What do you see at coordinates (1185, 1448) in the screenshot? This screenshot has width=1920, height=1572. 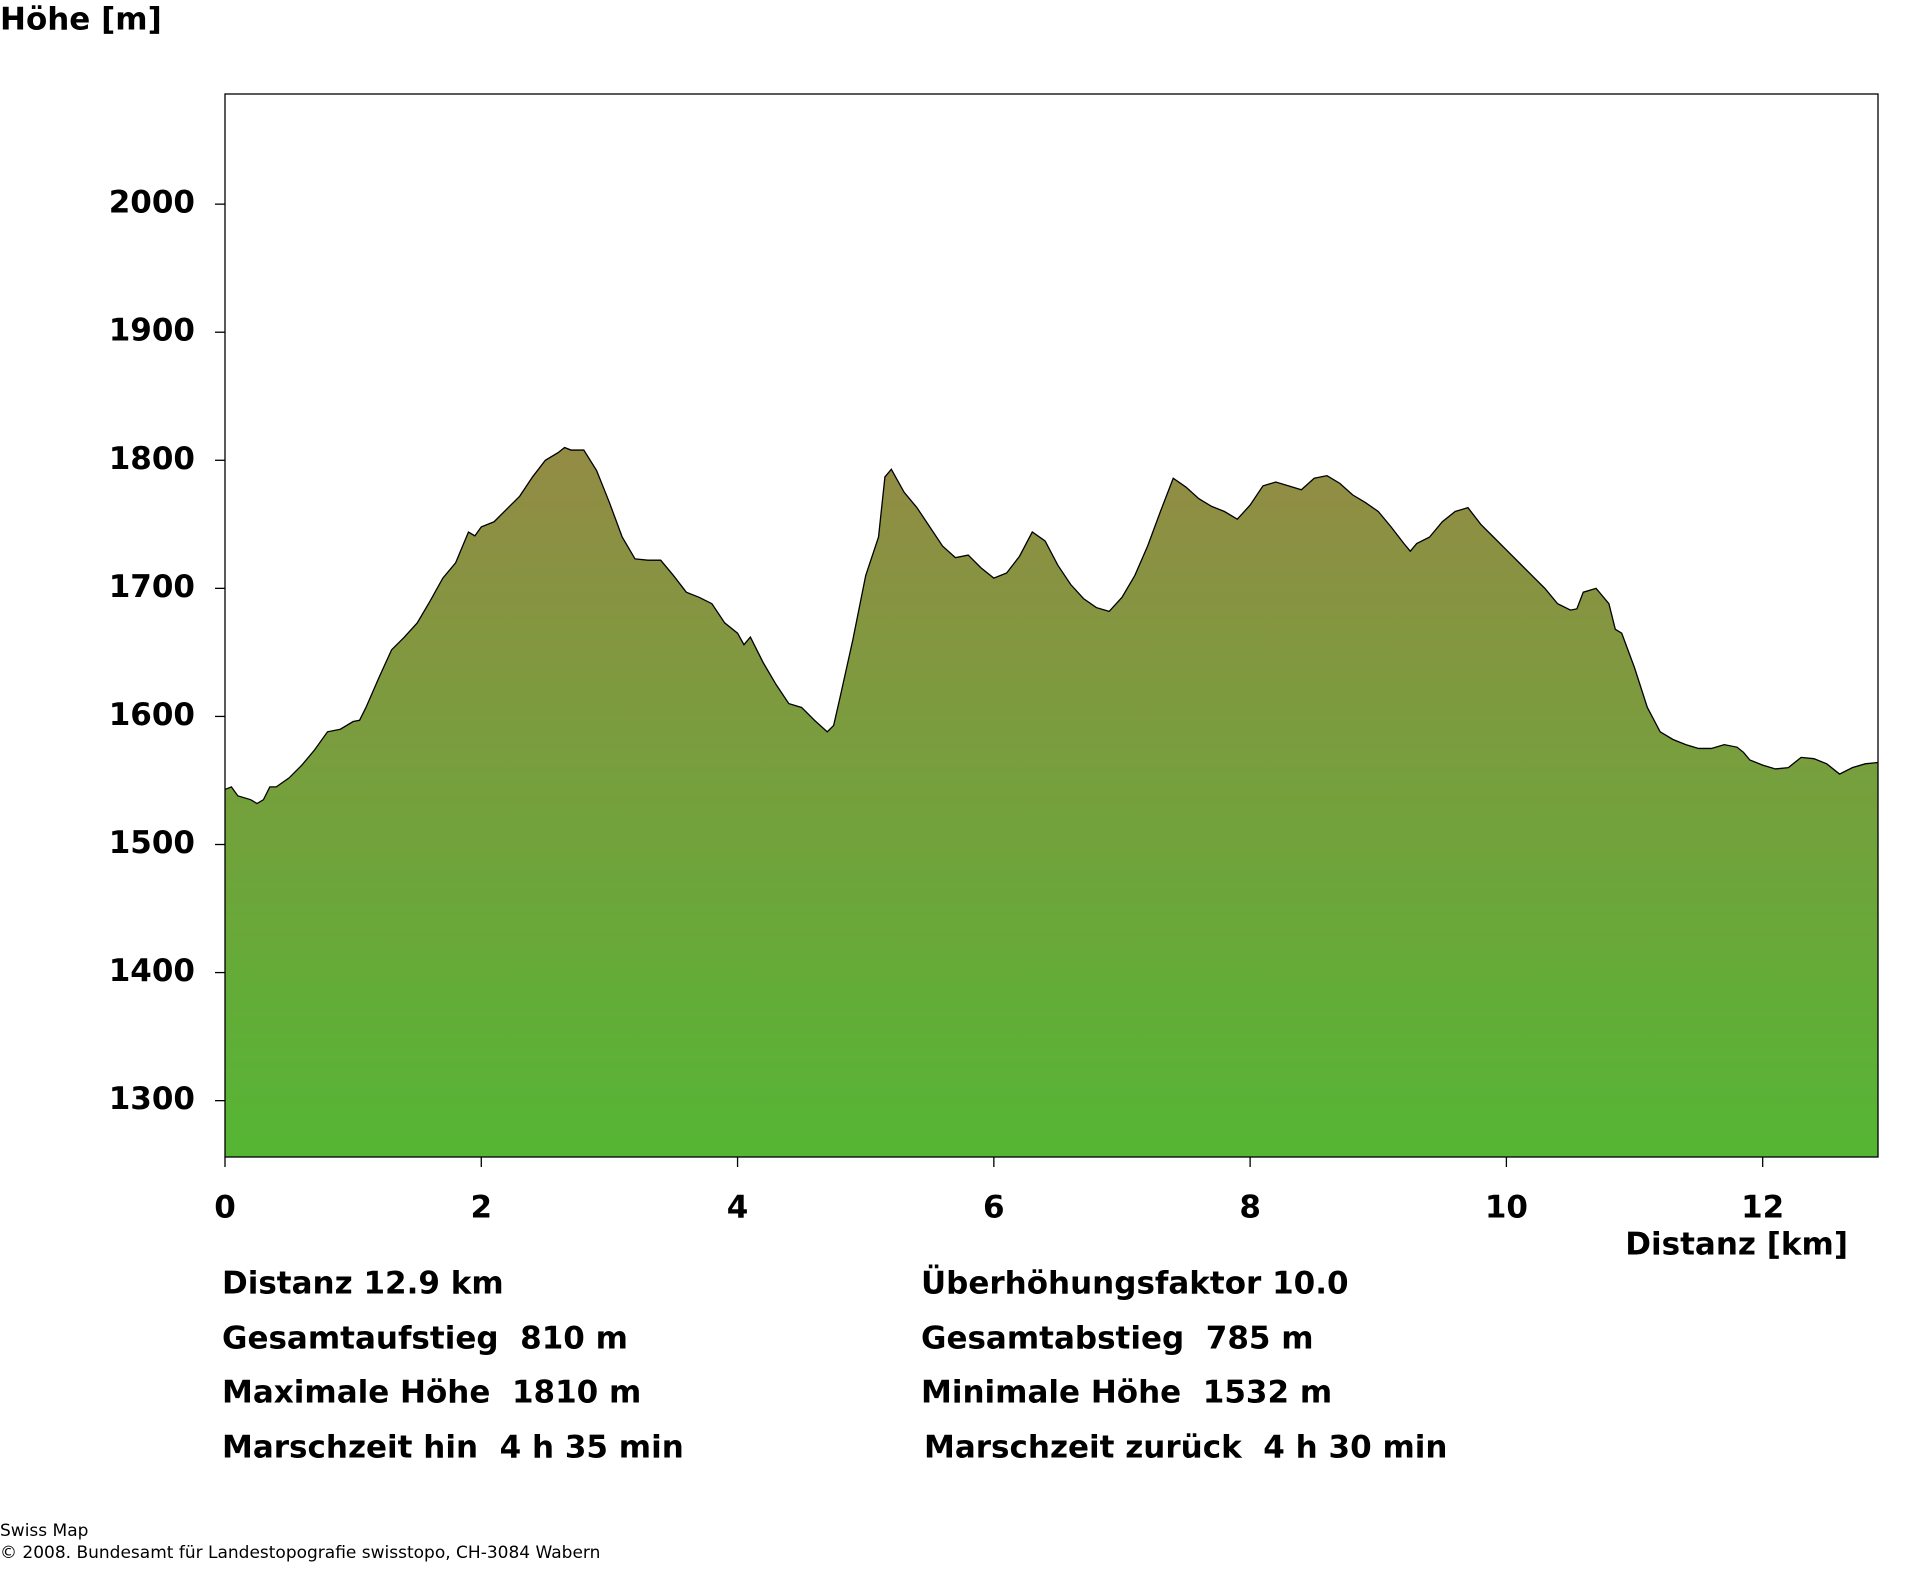 I see `stat-text: Marschzeit zurück 4 h 30 min` at bounding box center [1185, 1448].